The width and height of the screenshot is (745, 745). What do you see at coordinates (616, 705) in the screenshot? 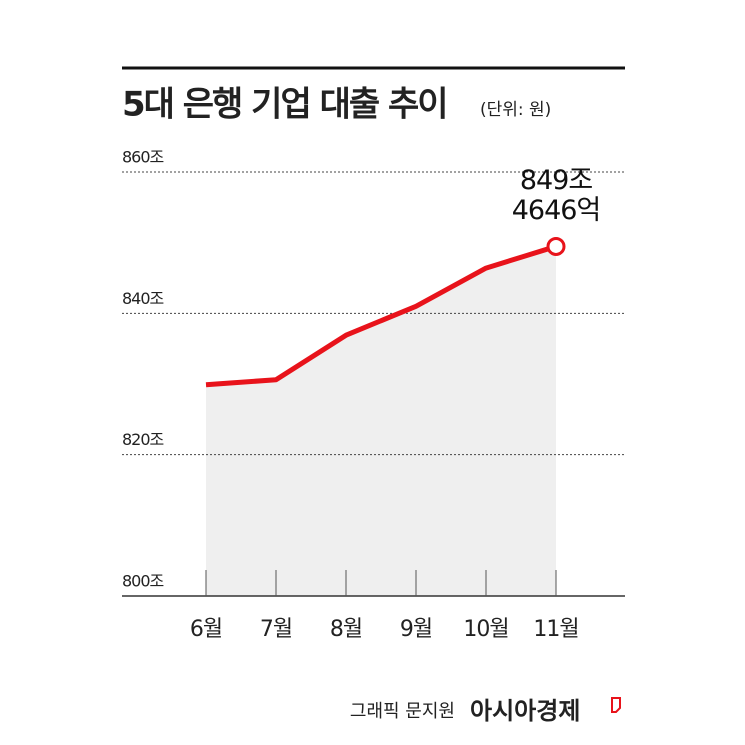
I see `brand-icon` at bounding box center [616, 705].